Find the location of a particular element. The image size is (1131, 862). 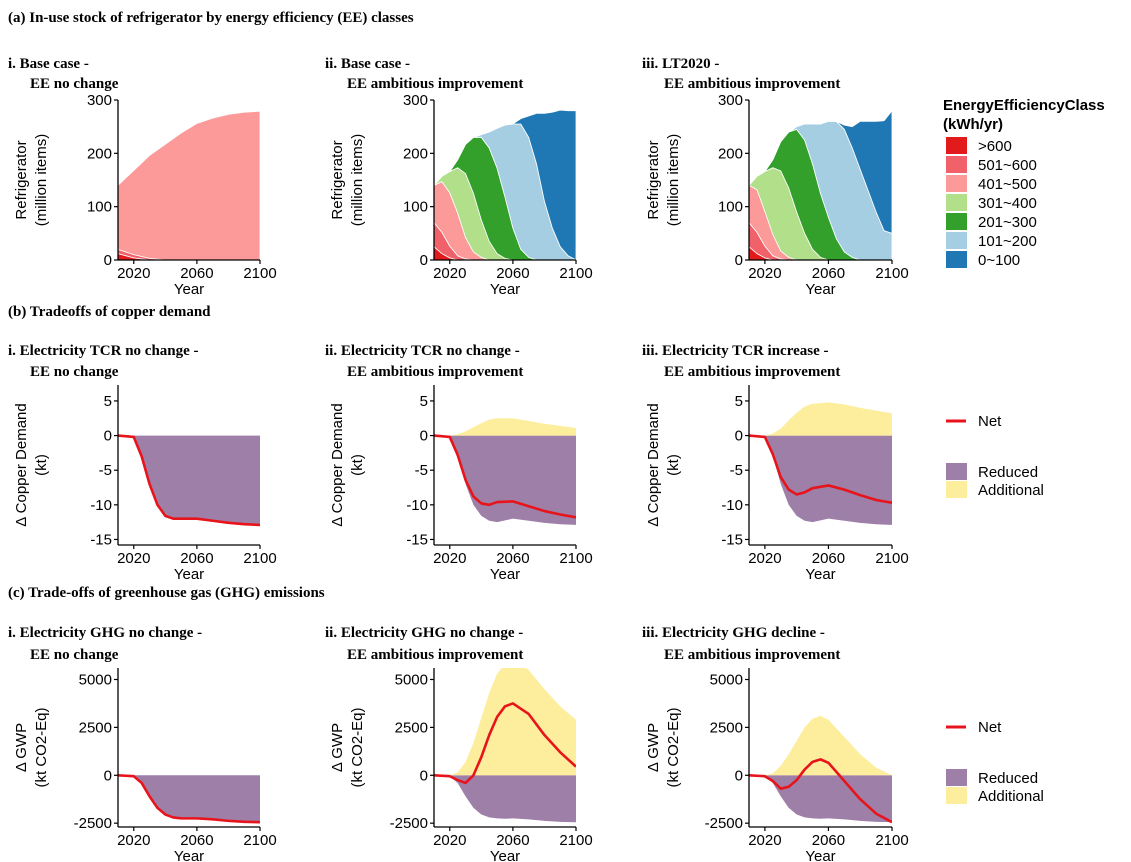

y-tick-label: 5 is located at coordinates (739, 401).